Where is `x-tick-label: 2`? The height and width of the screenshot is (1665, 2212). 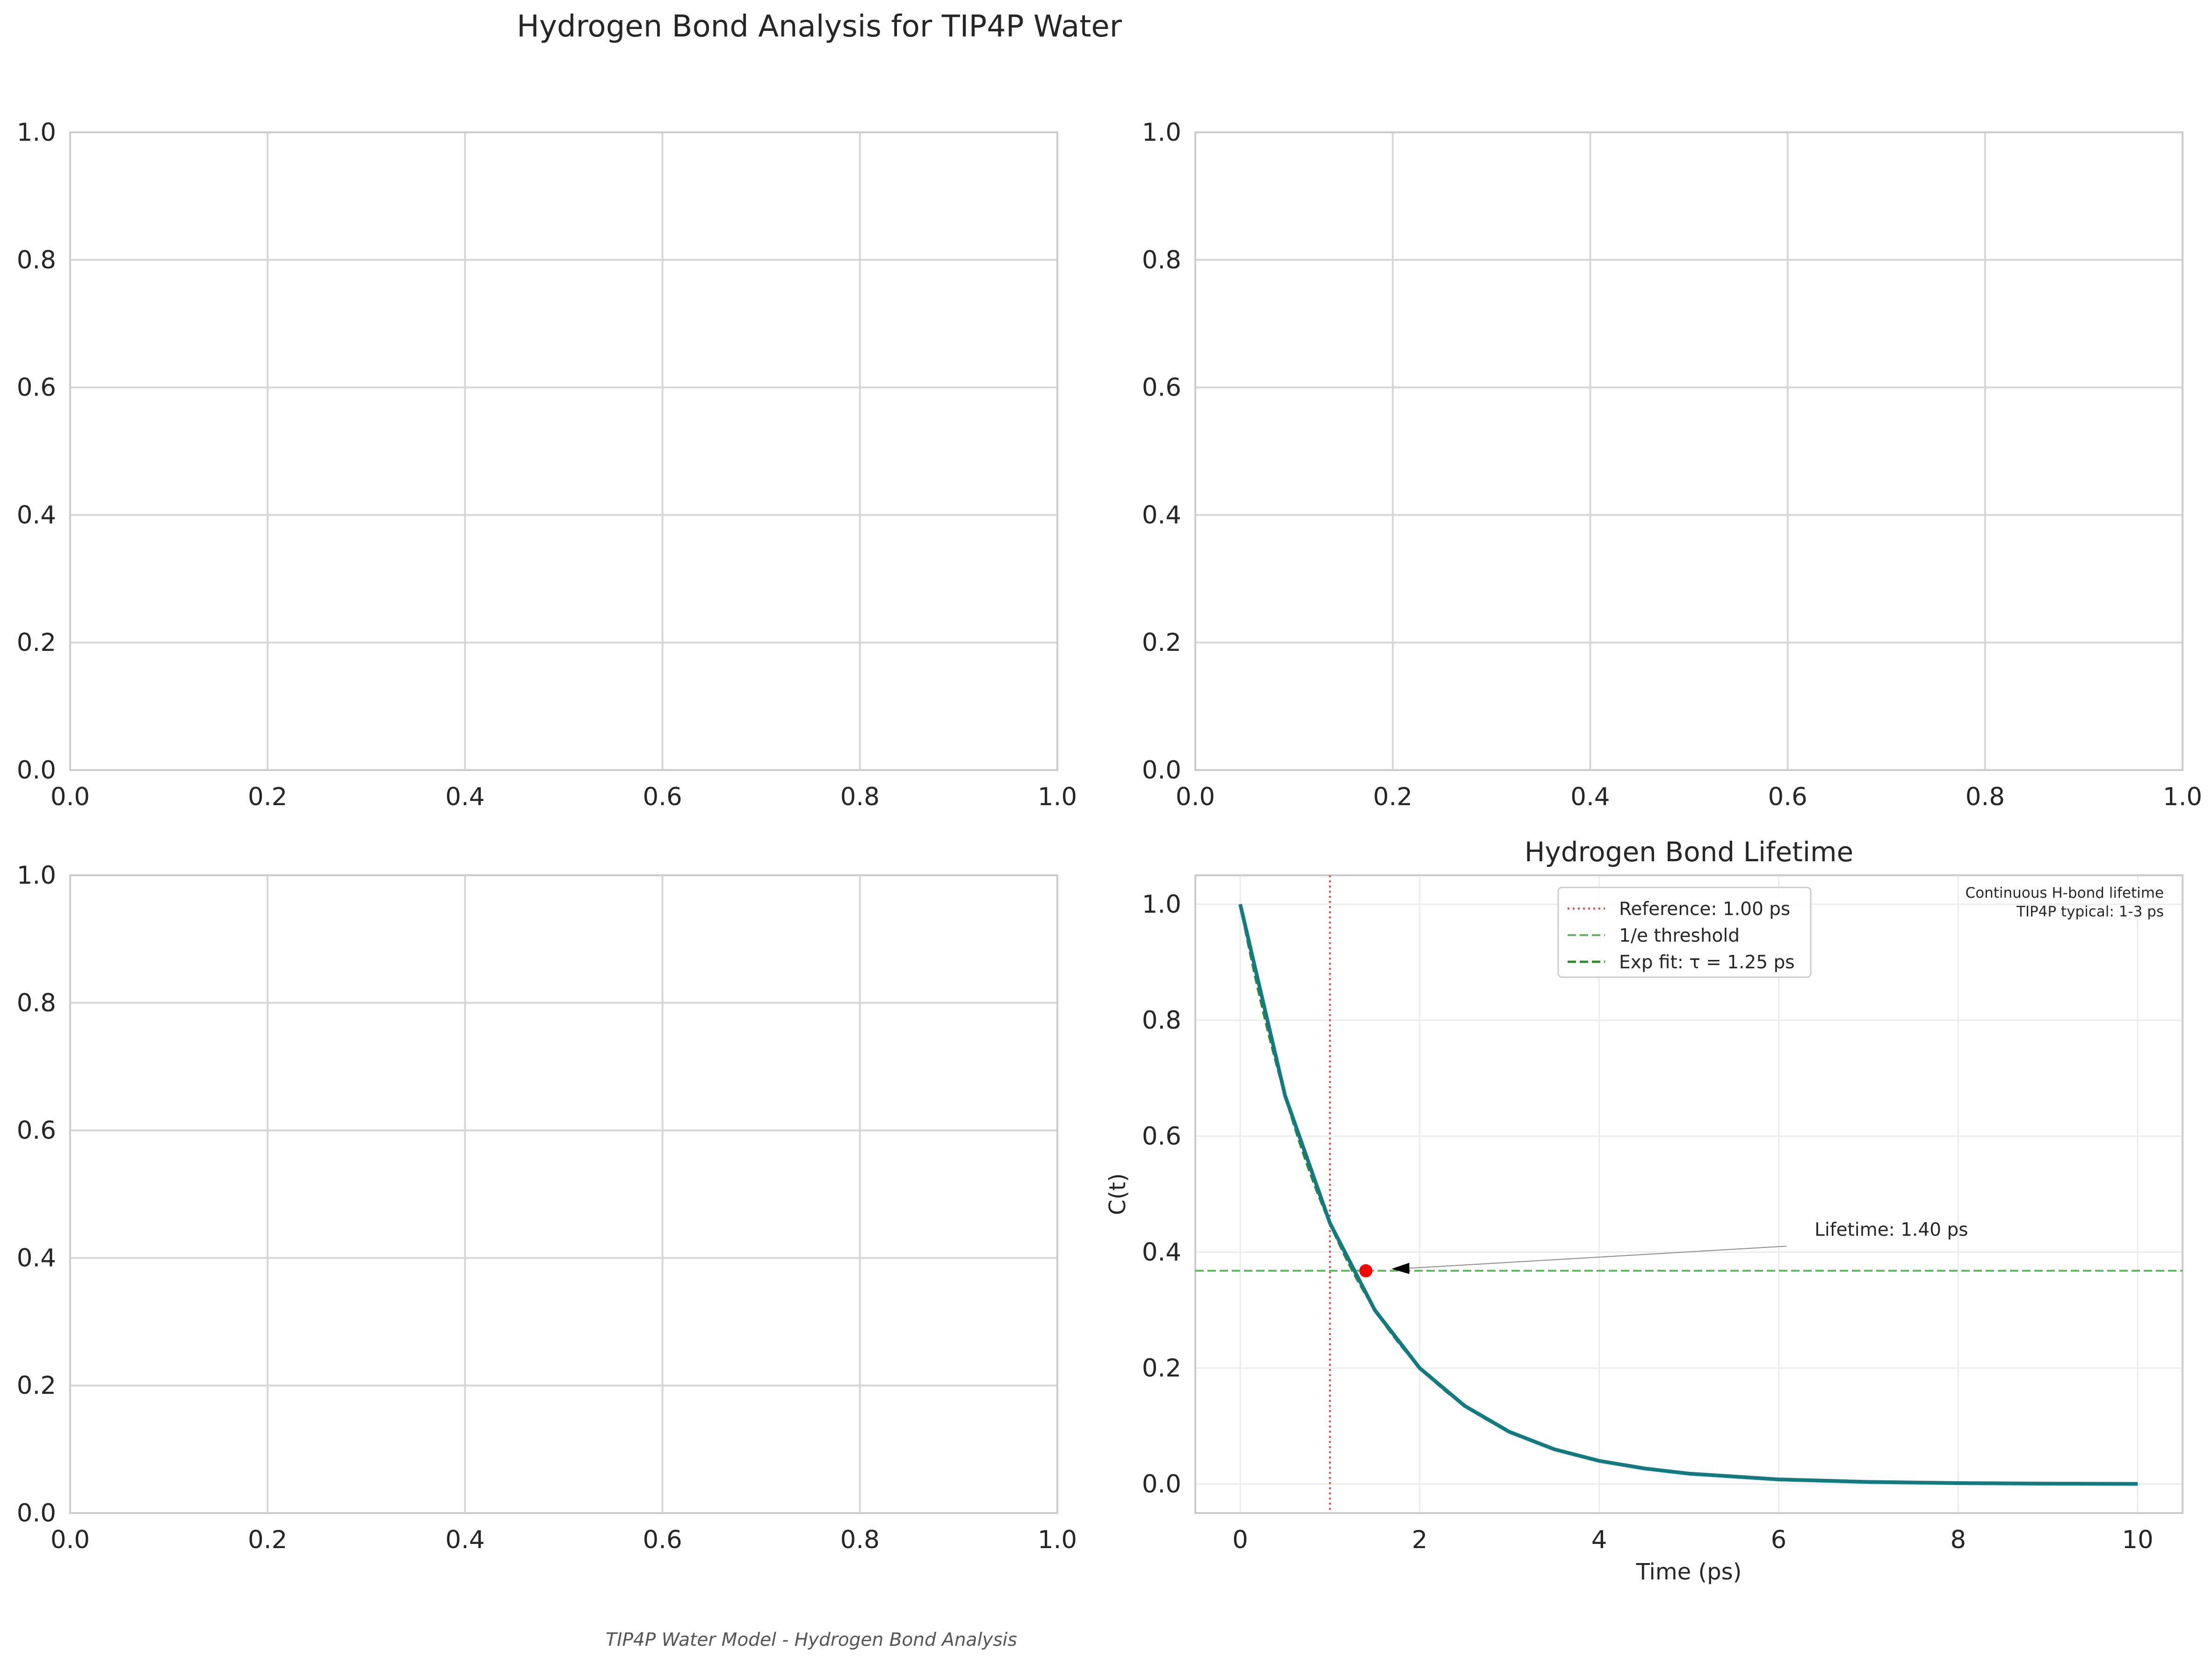
x-tick-label: 2 is located at coordinates (1420, 1540).